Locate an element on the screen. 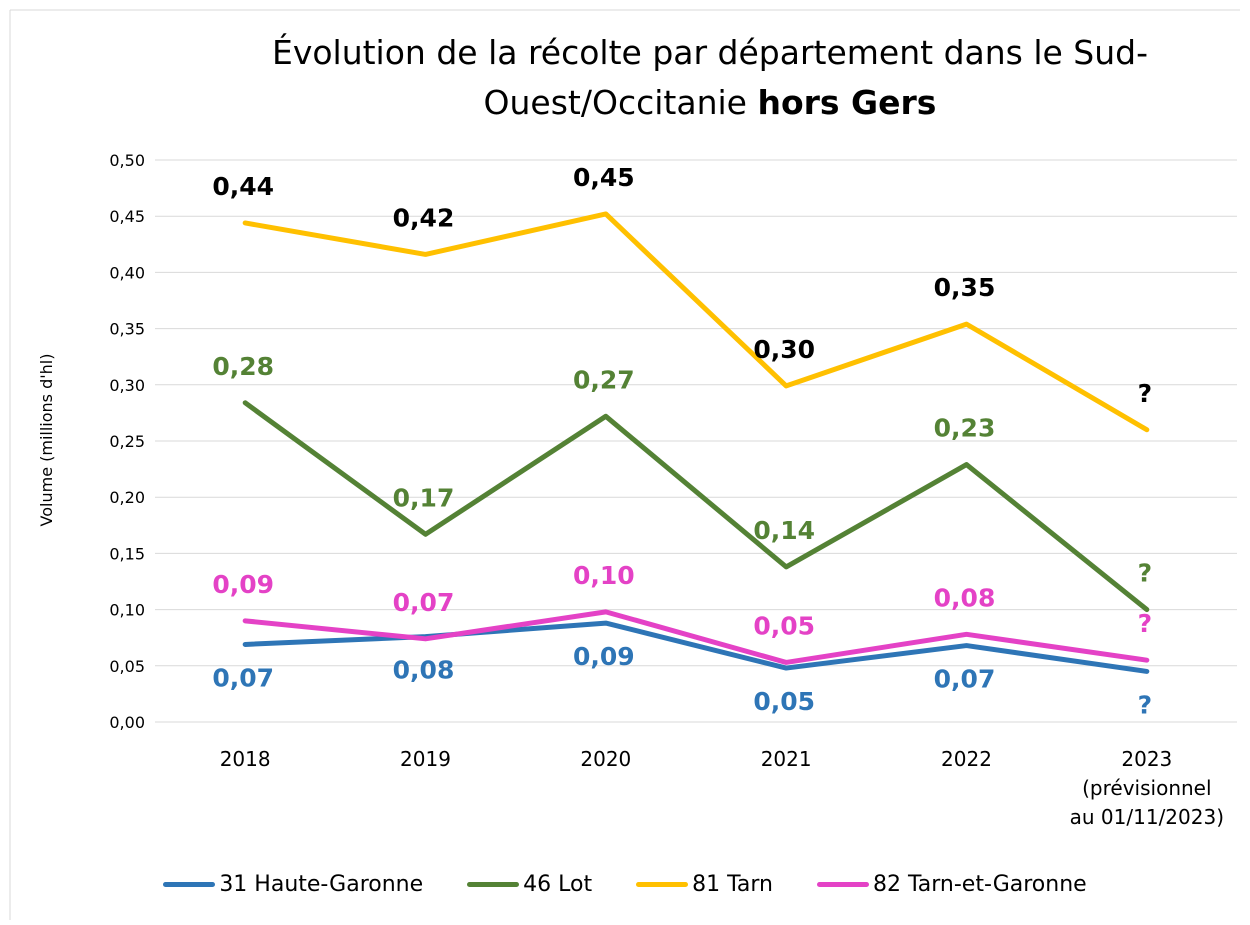  value-label: 0,23 is located at coordinates (965, 428).